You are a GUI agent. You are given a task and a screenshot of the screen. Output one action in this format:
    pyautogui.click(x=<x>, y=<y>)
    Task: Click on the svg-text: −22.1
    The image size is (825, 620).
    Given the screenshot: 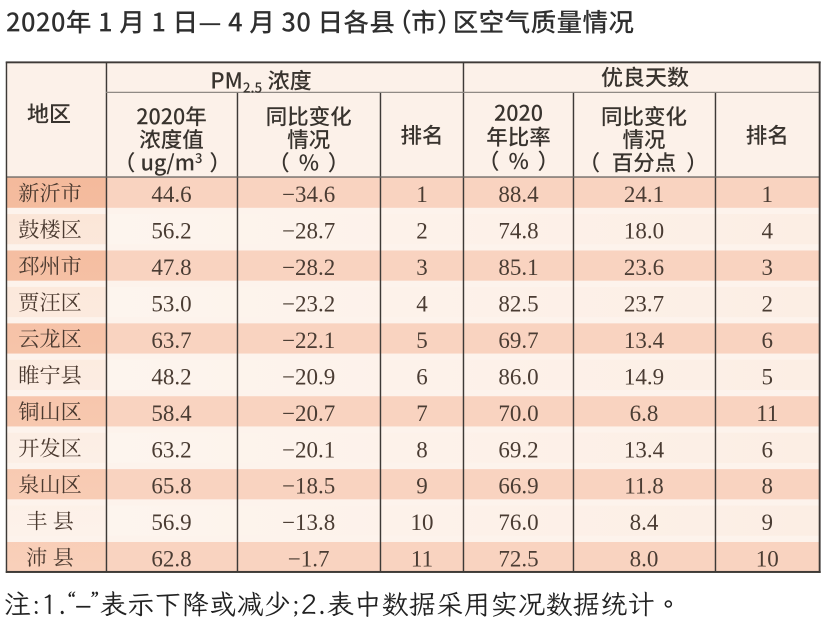 What is the action you would take?
    pyautogui.click(x=308, y=340)
    